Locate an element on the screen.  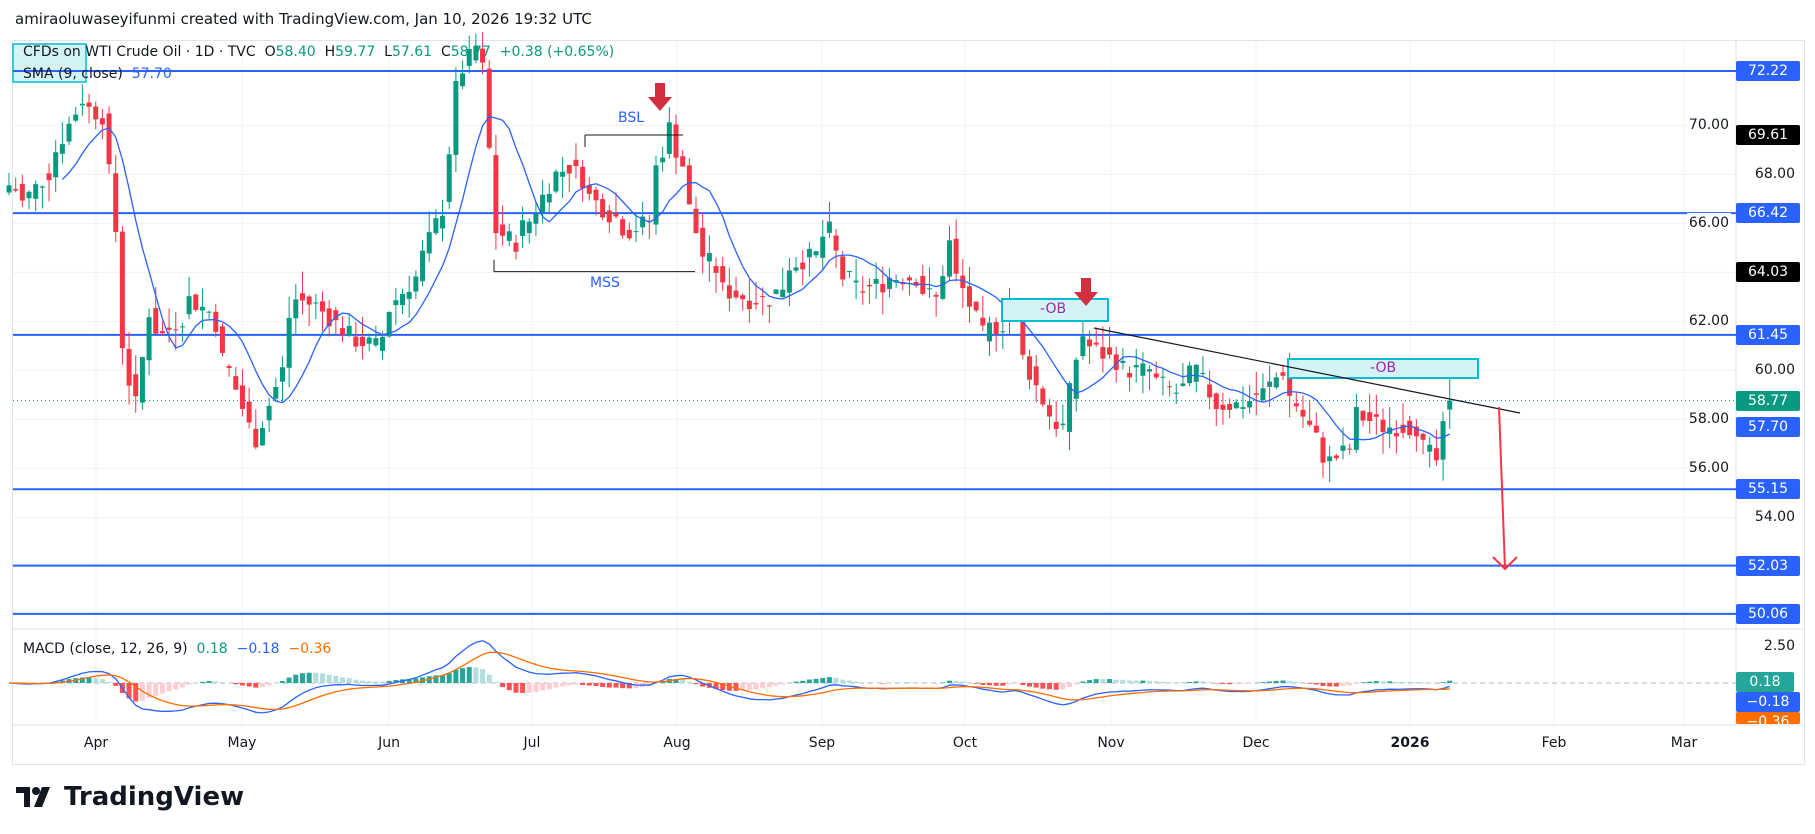
ob-label-2: -OB is located at coordinates (1383, 368).